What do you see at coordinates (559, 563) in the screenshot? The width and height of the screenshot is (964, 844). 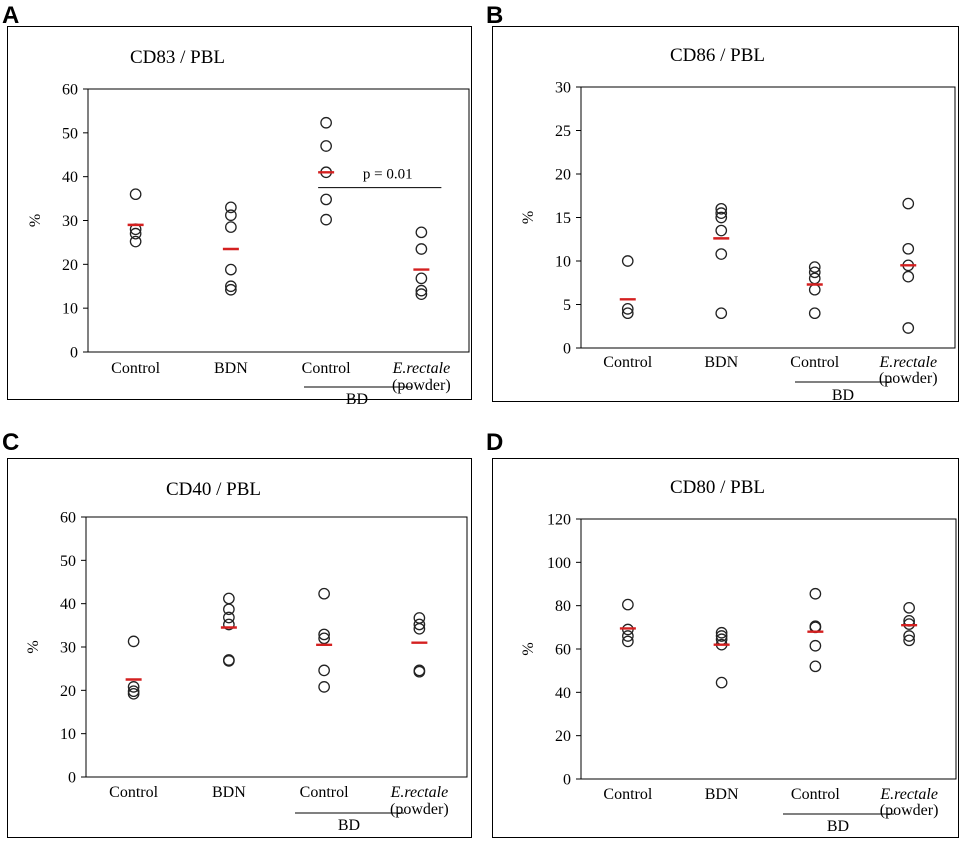 I see `y-tick-label: 100` at bounding box center [559, 563].